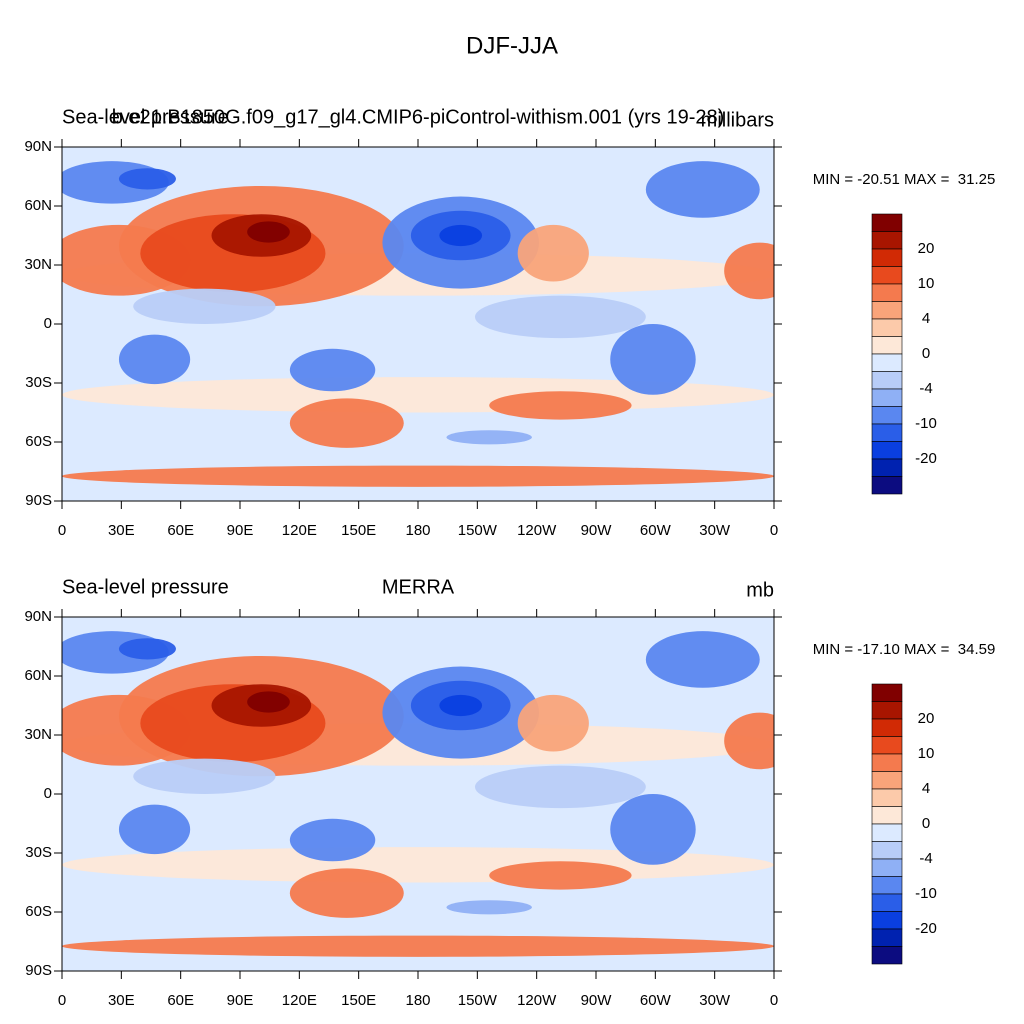 This screenshot has height=1024, width=1024. What do you see at coordinates (760, 590) in the screenshot?
I see `right-title: mb` at bounding box center [760, 590].